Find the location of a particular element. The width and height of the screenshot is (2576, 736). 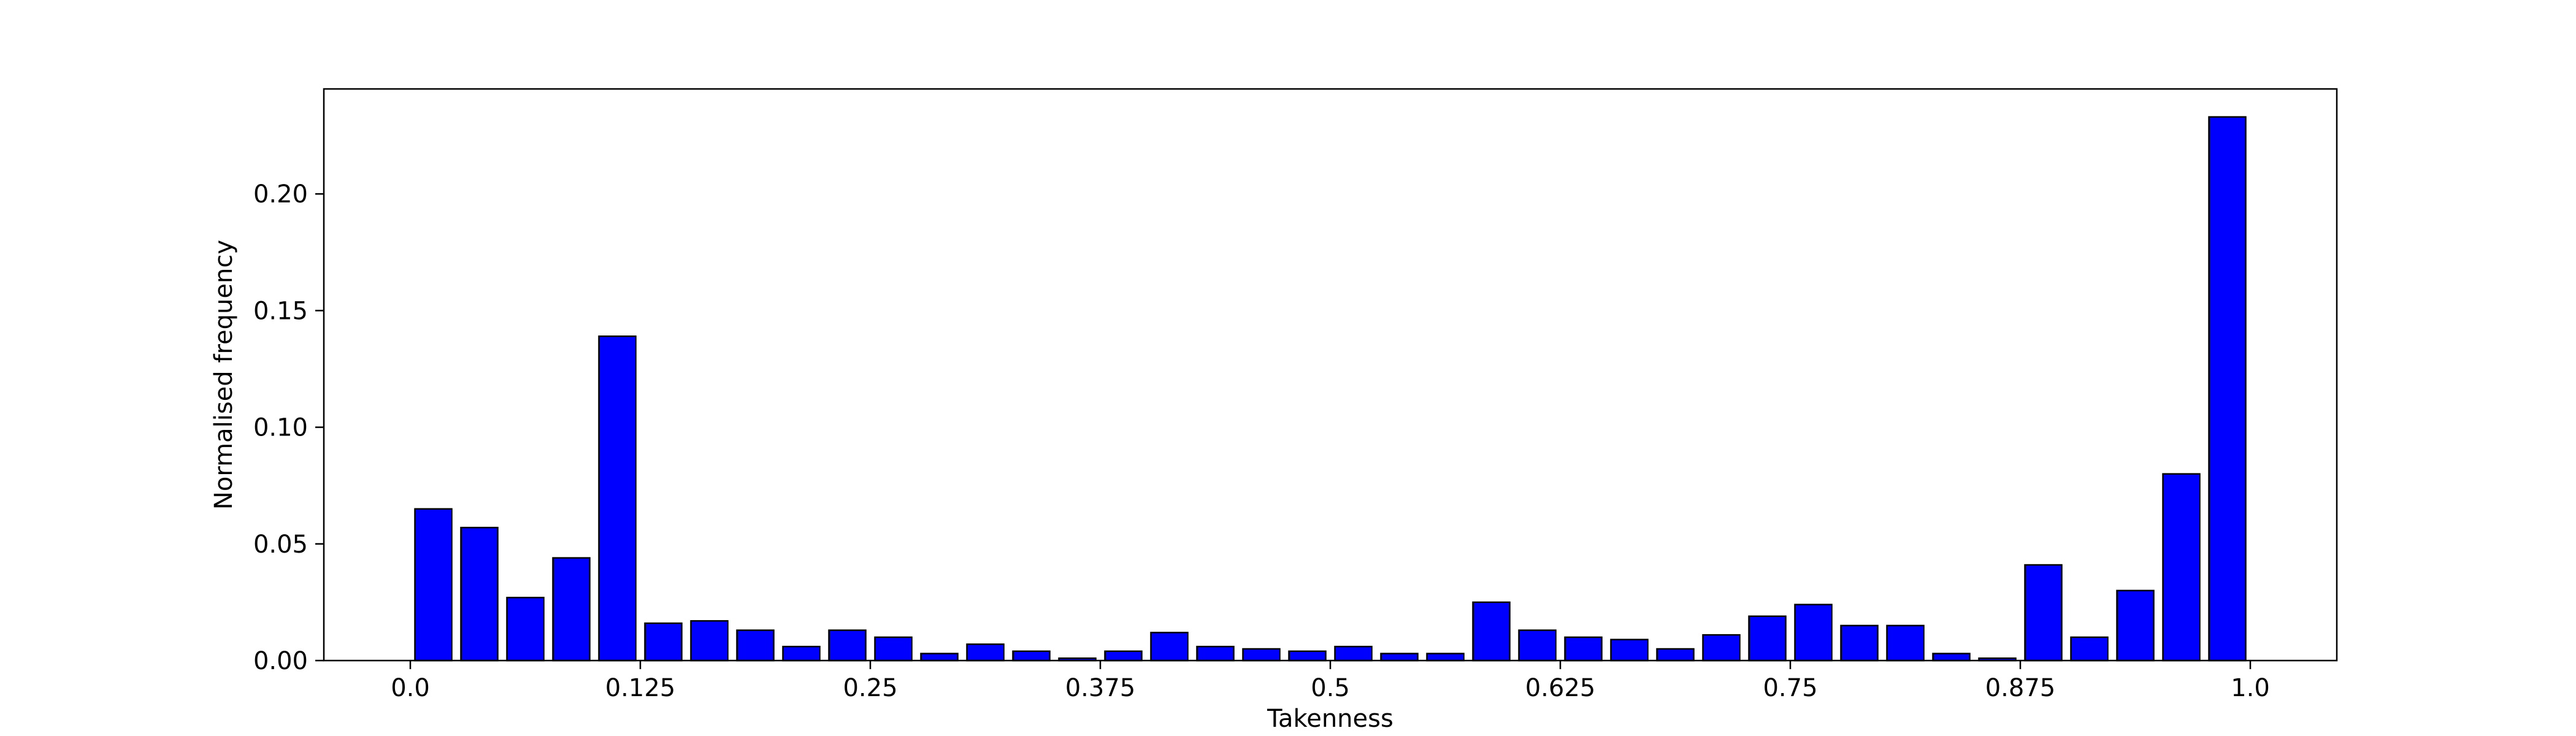

x-tick-label: 0.75 is located at coordinates (1790, 688).